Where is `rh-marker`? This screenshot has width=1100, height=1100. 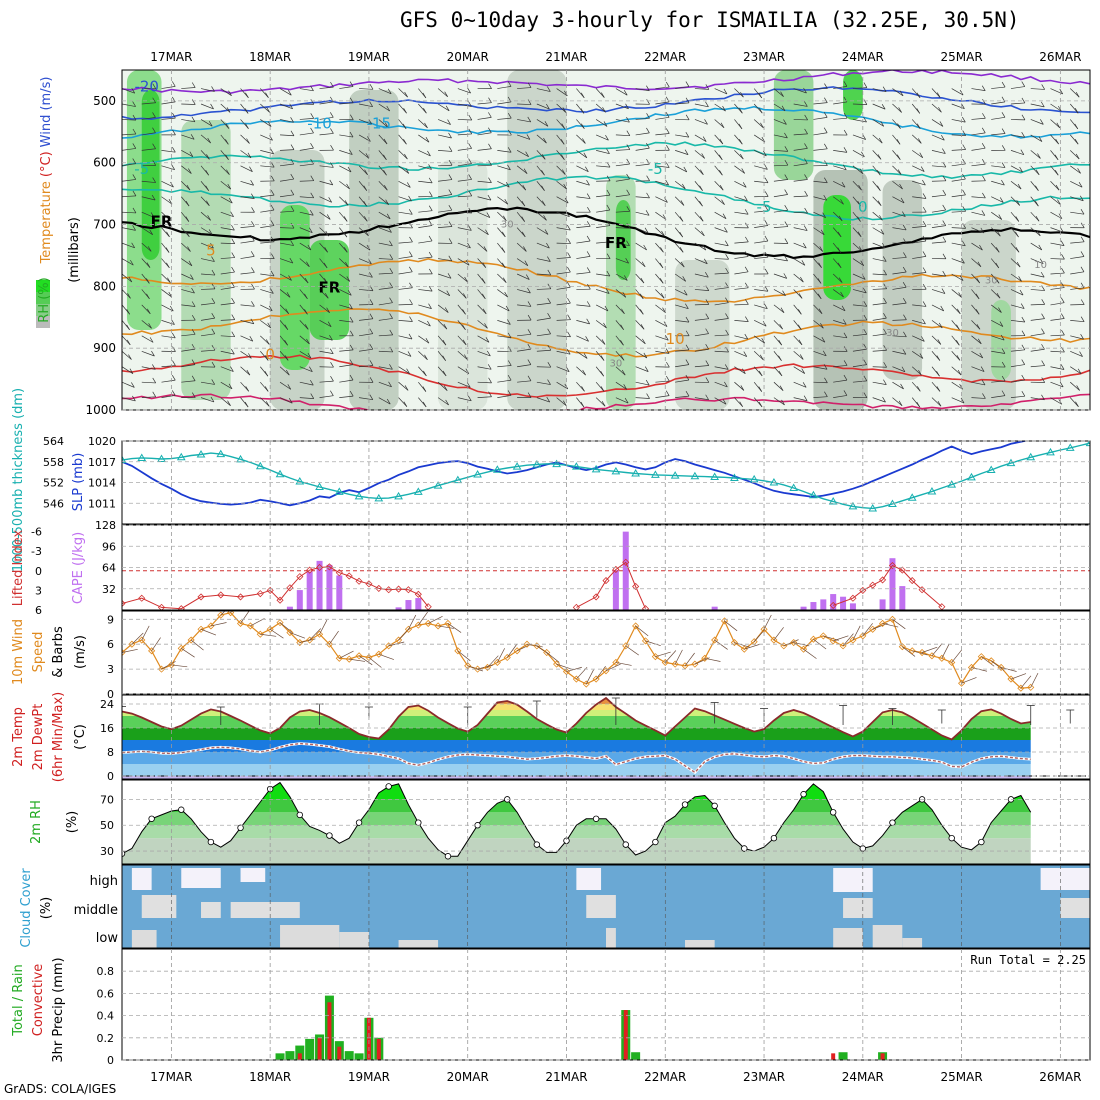 rh-marker is located at coordinates (655, 842).